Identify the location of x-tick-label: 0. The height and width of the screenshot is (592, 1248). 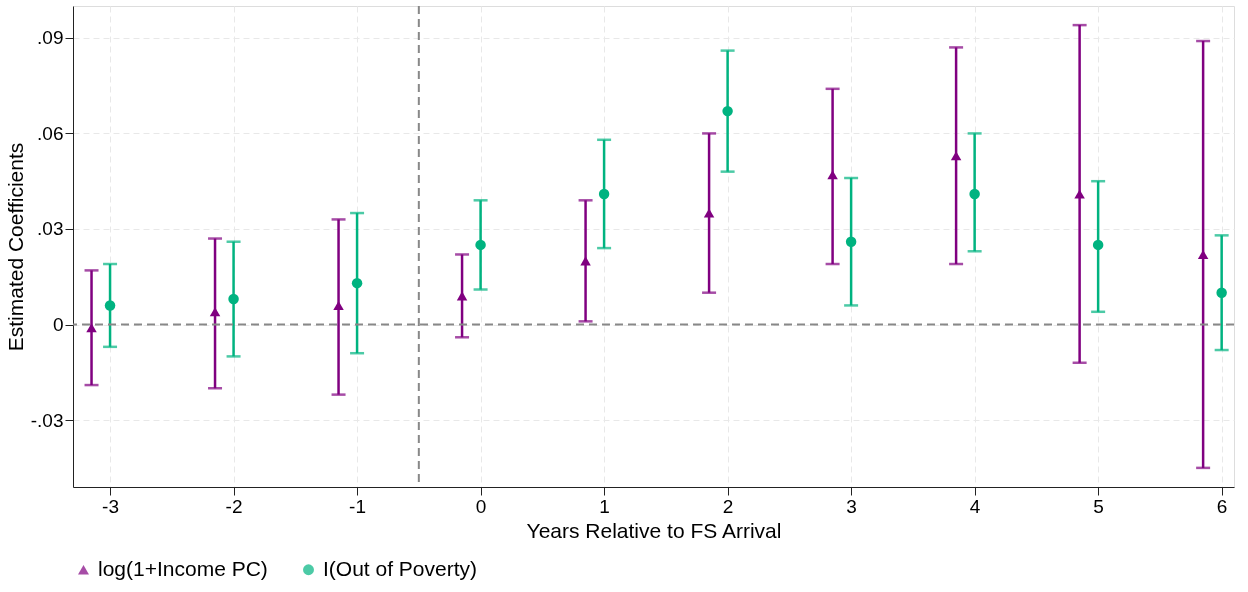
(481, 506).